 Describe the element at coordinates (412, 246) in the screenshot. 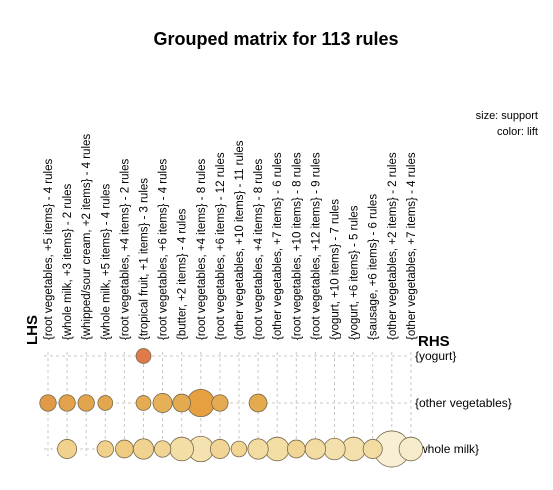

I see `lhs-group-label: {other vegetables, +7 items} - 4 rules` at that location.